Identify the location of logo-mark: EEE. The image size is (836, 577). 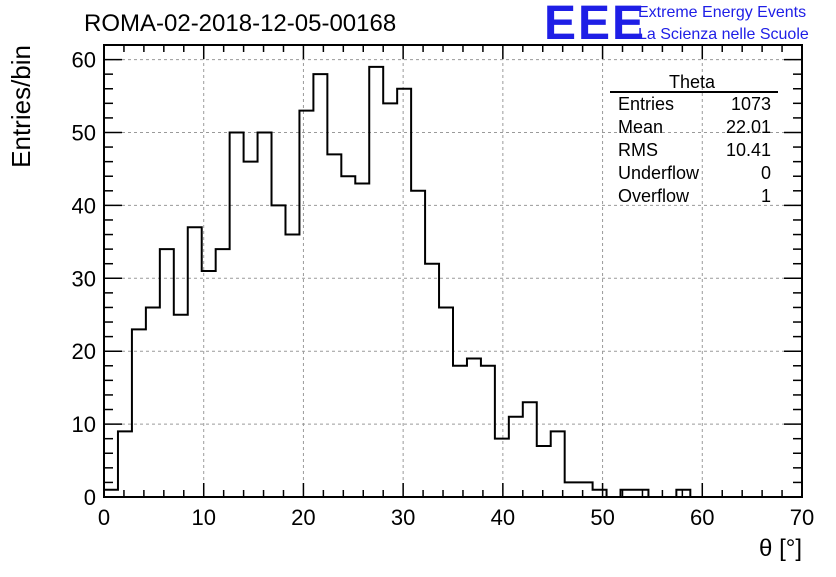
(595, 25).